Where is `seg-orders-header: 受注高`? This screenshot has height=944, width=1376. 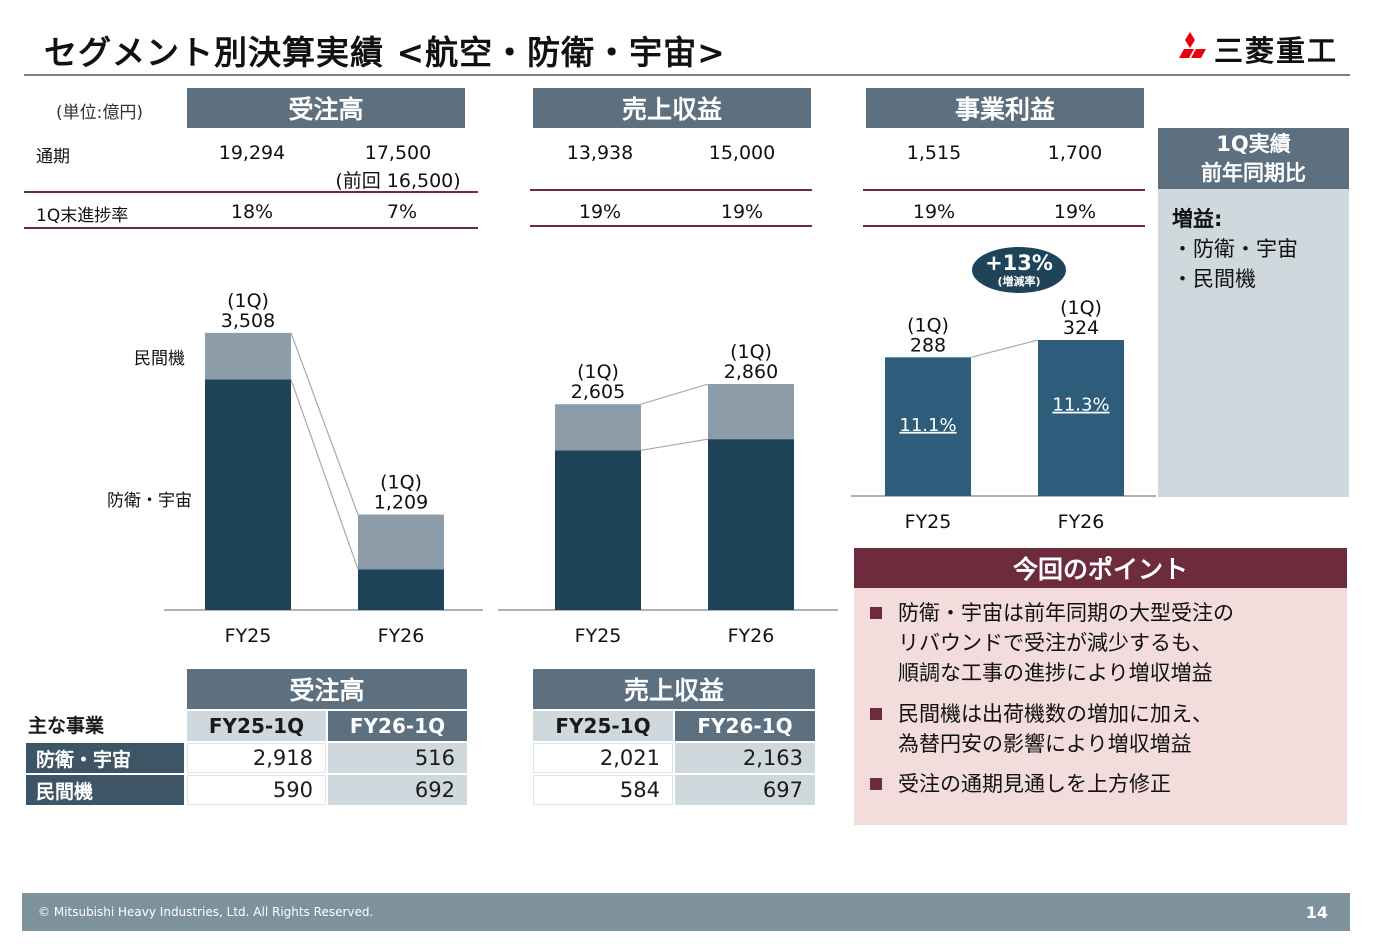
seg-orders-header: 受注高 is located at coordinates (327, 689).